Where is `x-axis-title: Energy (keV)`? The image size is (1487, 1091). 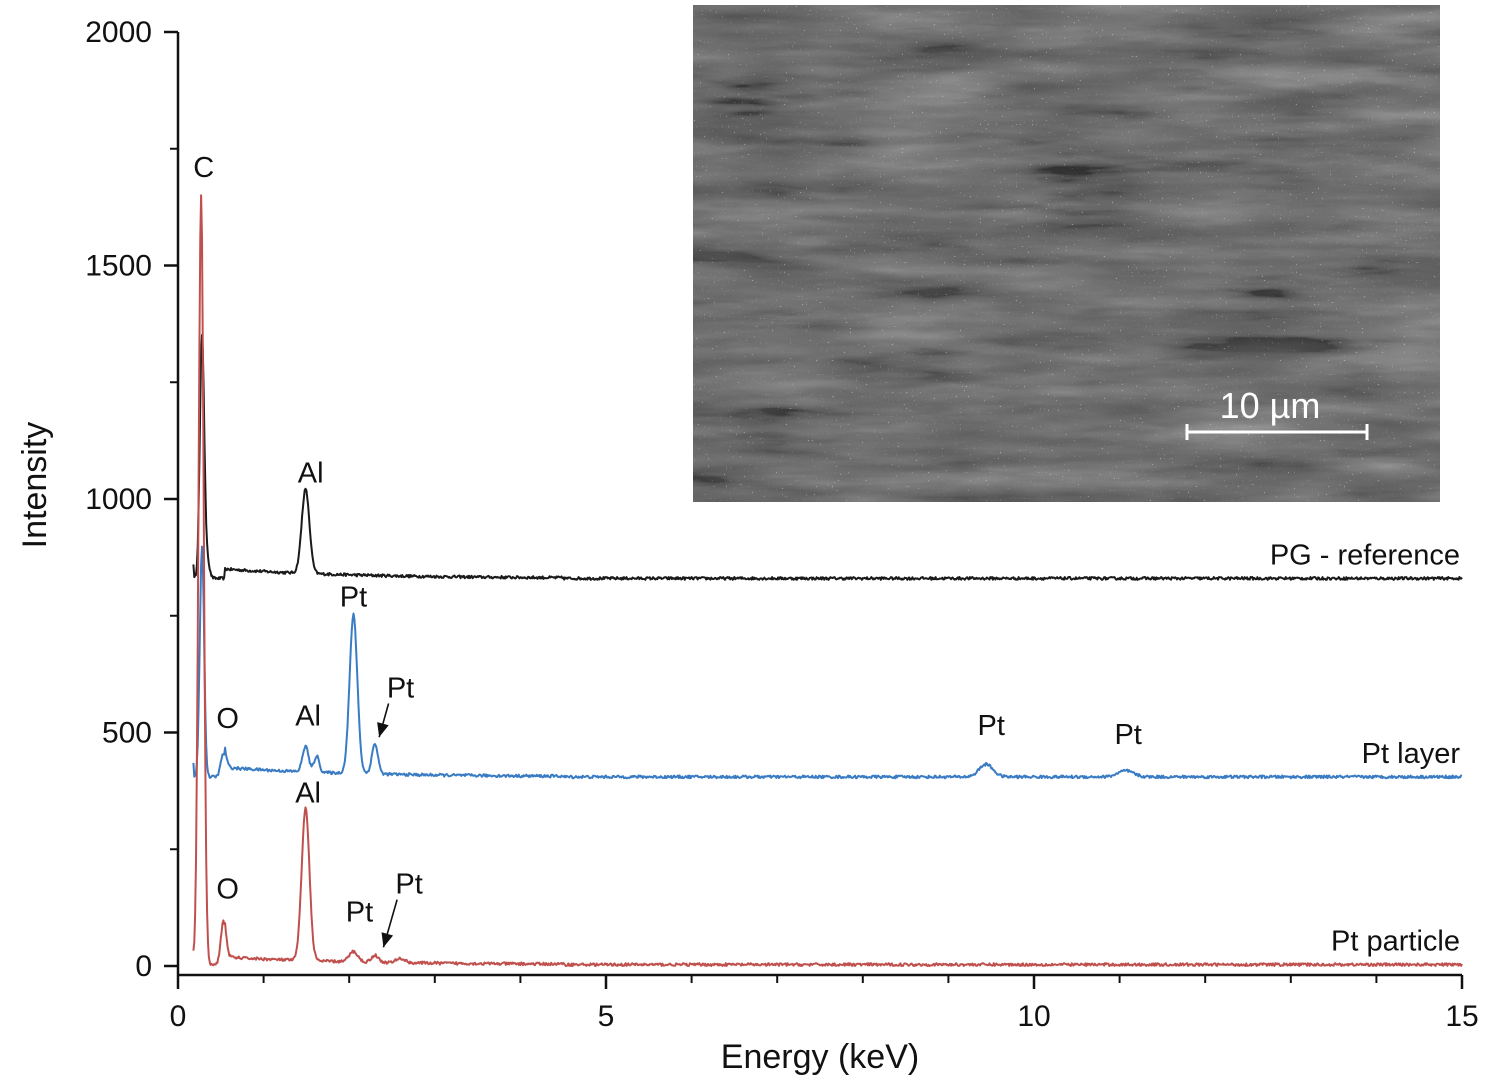
x-axis-title: Energy (keV) is located at coordinates (820, 1057).